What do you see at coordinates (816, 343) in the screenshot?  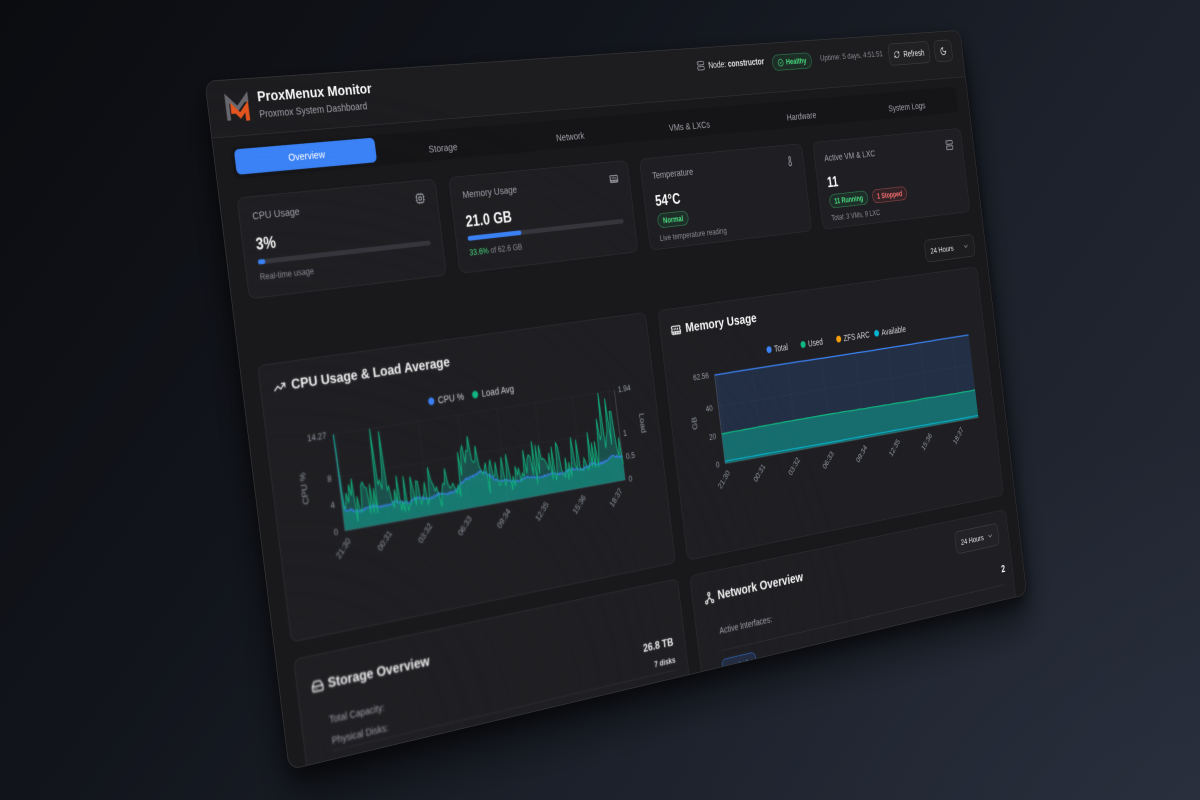 I see `svg-text: Used` at bounding box center [816, 343].